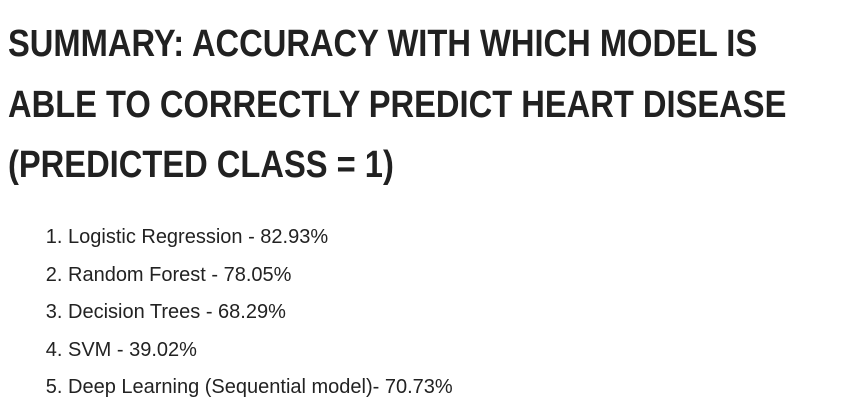  I want to click on list-item: Deep Learning (Sequential model)- 70.73%, so click(260, 388).